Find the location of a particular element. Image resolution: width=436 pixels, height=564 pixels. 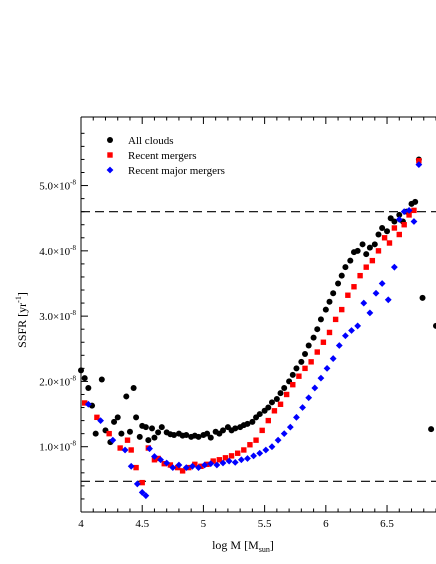

x-tick-label: 5.5 is located at coordinates (265, 524).